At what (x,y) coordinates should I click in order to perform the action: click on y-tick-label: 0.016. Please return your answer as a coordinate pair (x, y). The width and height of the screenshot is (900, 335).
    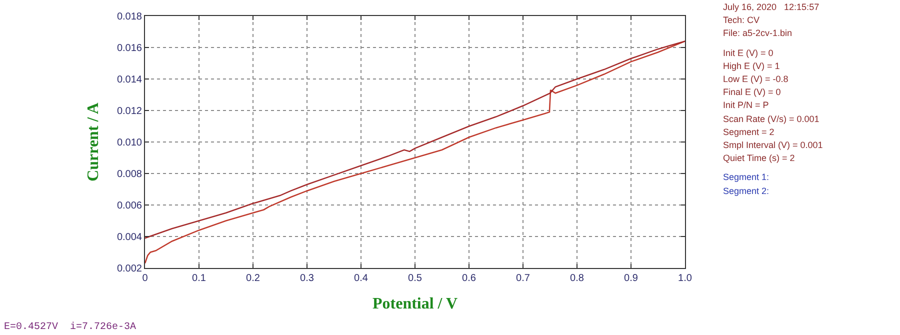
    Looking at the image, I should click on (129, 48).